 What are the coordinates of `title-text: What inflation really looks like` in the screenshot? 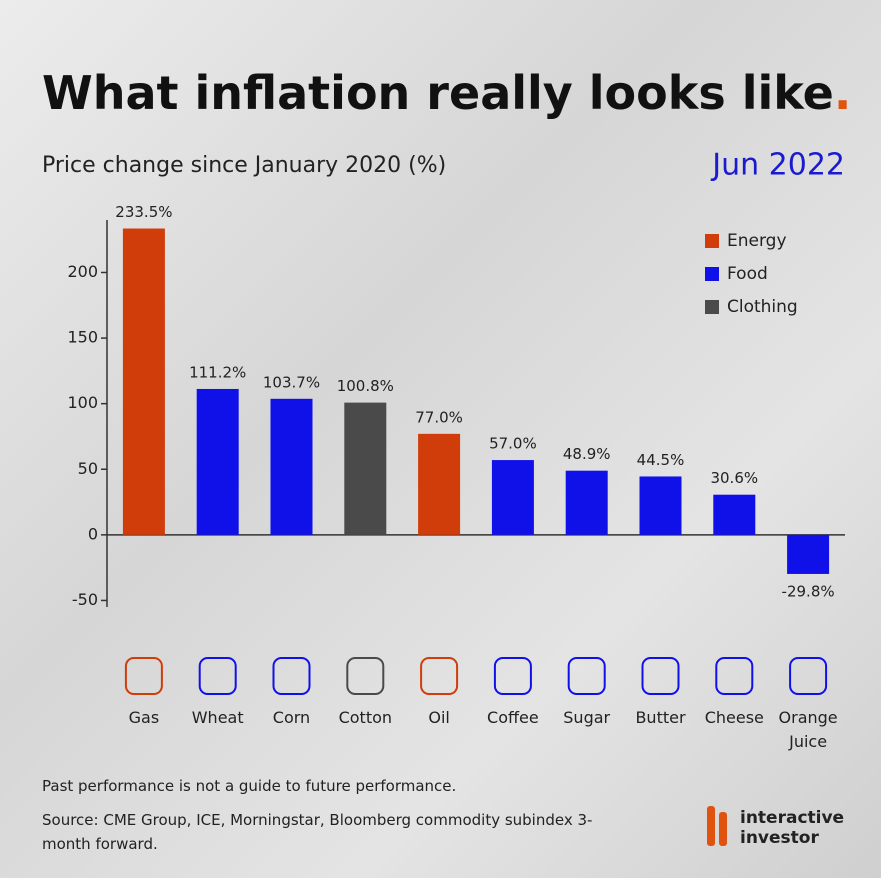 It's located at (438, 93).